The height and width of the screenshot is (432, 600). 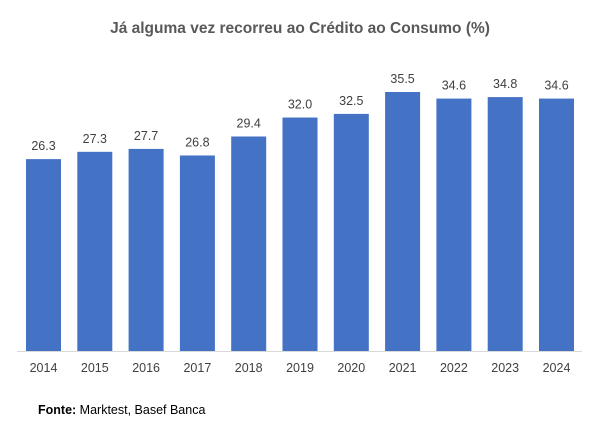 What do you see at coordinates (505, 224) in the screenshot?
I see `bar-2023` at bounding box center [505, 224].